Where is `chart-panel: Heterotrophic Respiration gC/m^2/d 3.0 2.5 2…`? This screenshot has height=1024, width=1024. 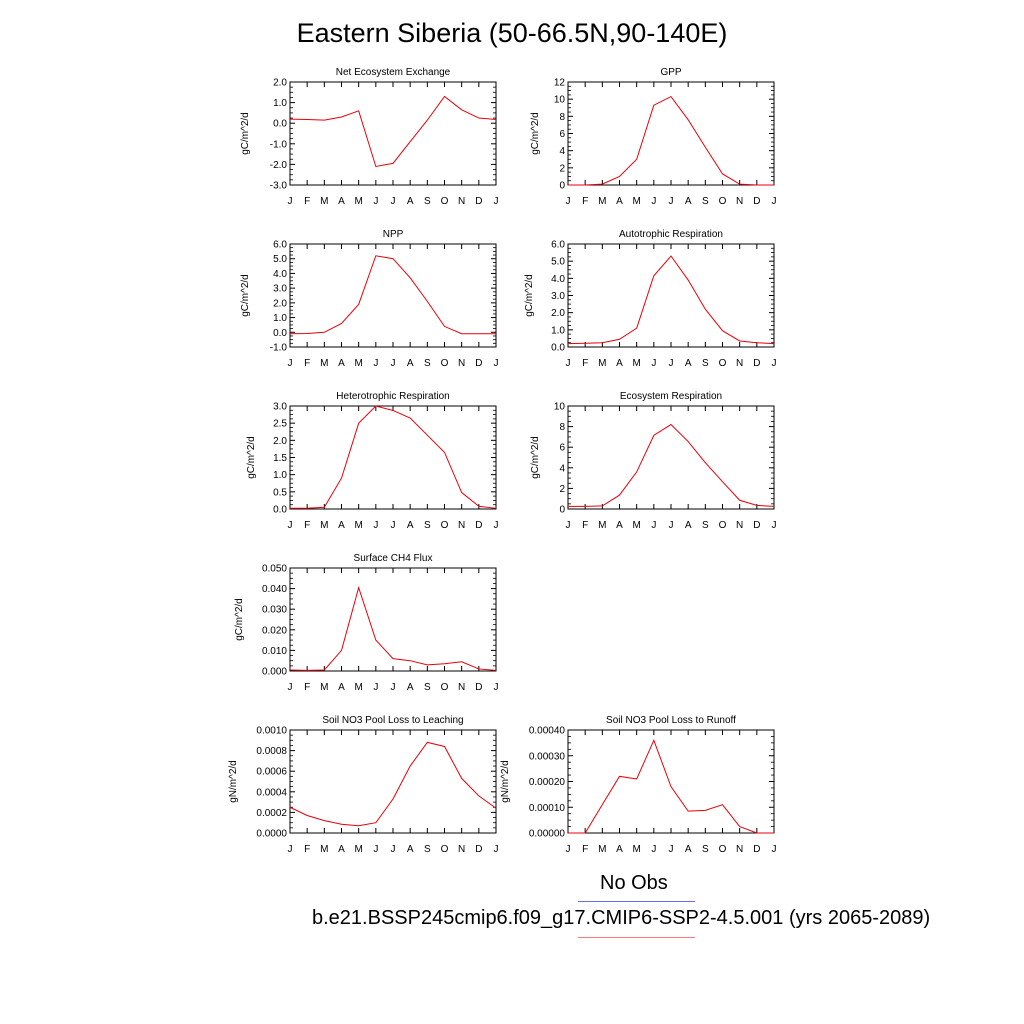 chart-panel: Heterotrophic Respiration gC/m^2/d 3.0 2.5 2… is located at coordinates (372, 461).